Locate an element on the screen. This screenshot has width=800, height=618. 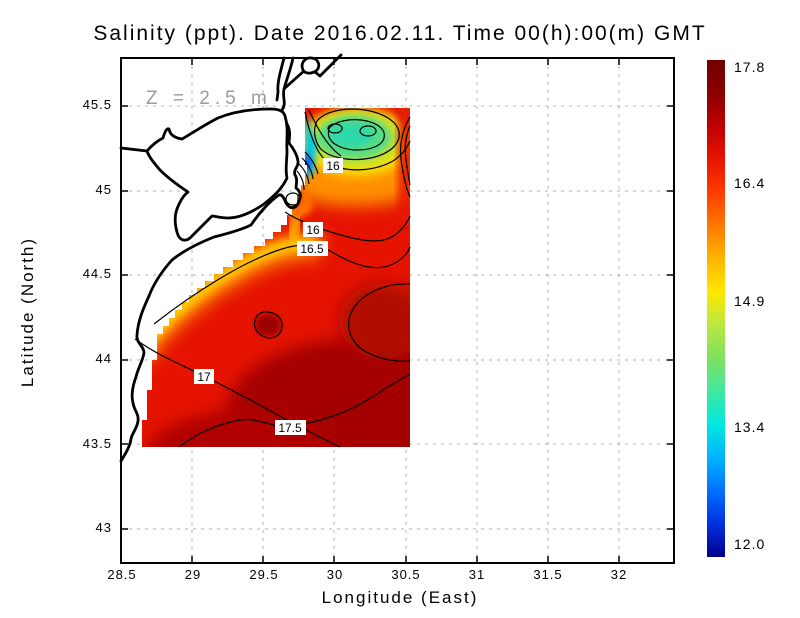
y-tick-label: 45 is located at coordinates (103, 189).